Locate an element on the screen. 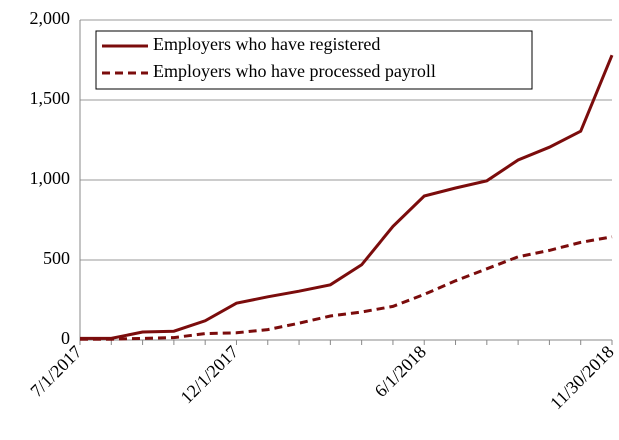 This screenshot has width=619, height=440. y-tick-label: 500 is located at coordinates (56, 258).